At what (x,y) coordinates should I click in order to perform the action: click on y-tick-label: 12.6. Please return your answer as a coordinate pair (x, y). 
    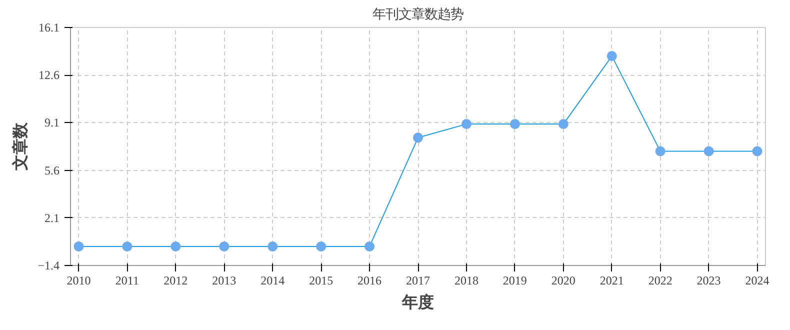
    Looking at the image, I should click on (49, 75).